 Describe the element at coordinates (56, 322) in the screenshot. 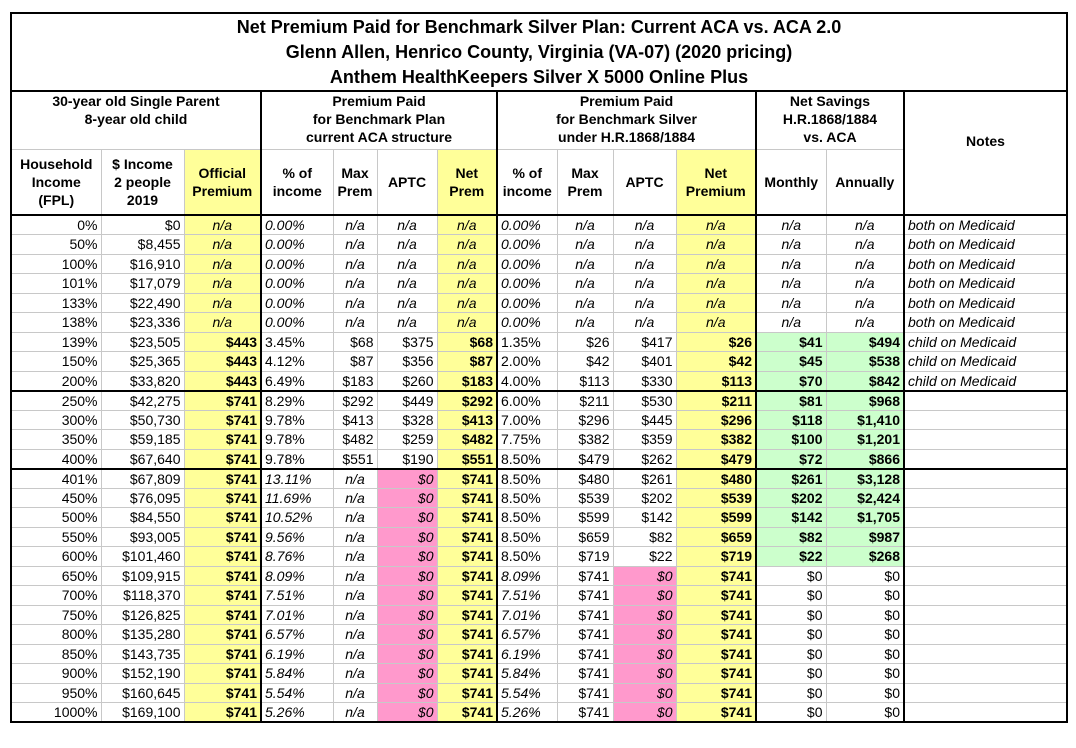

I see `cell: 138%` at that location.